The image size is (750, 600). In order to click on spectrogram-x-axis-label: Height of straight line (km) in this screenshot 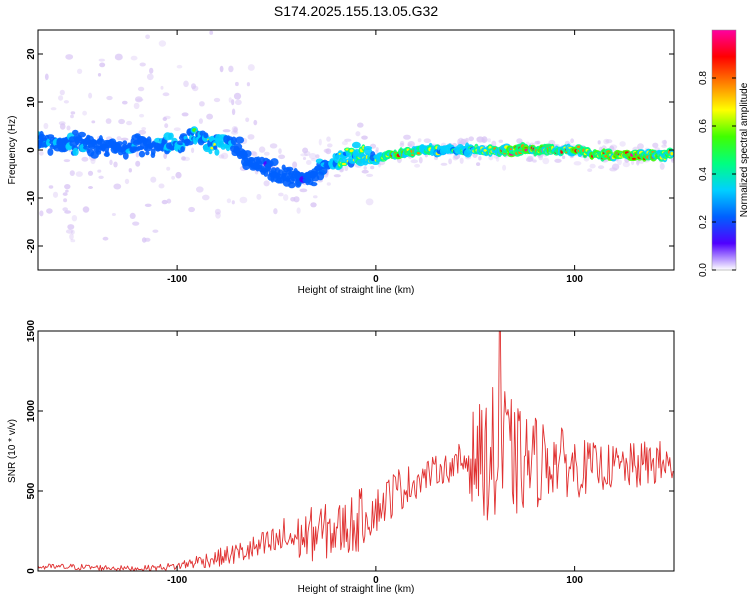, I will do `click(356, 290)`.